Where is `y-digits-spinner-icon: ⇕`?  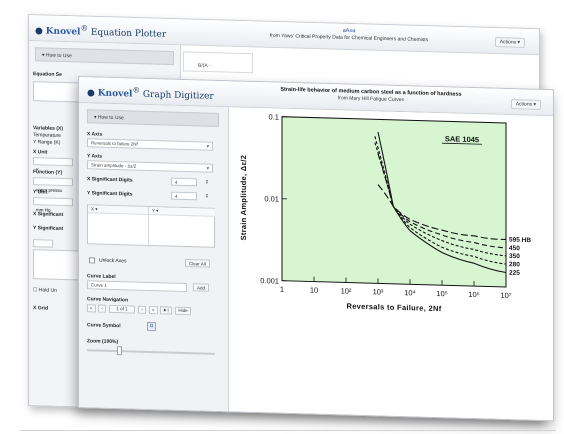 y-digits-spinner-icon: ⇕ is located at coordinates (207, 196).